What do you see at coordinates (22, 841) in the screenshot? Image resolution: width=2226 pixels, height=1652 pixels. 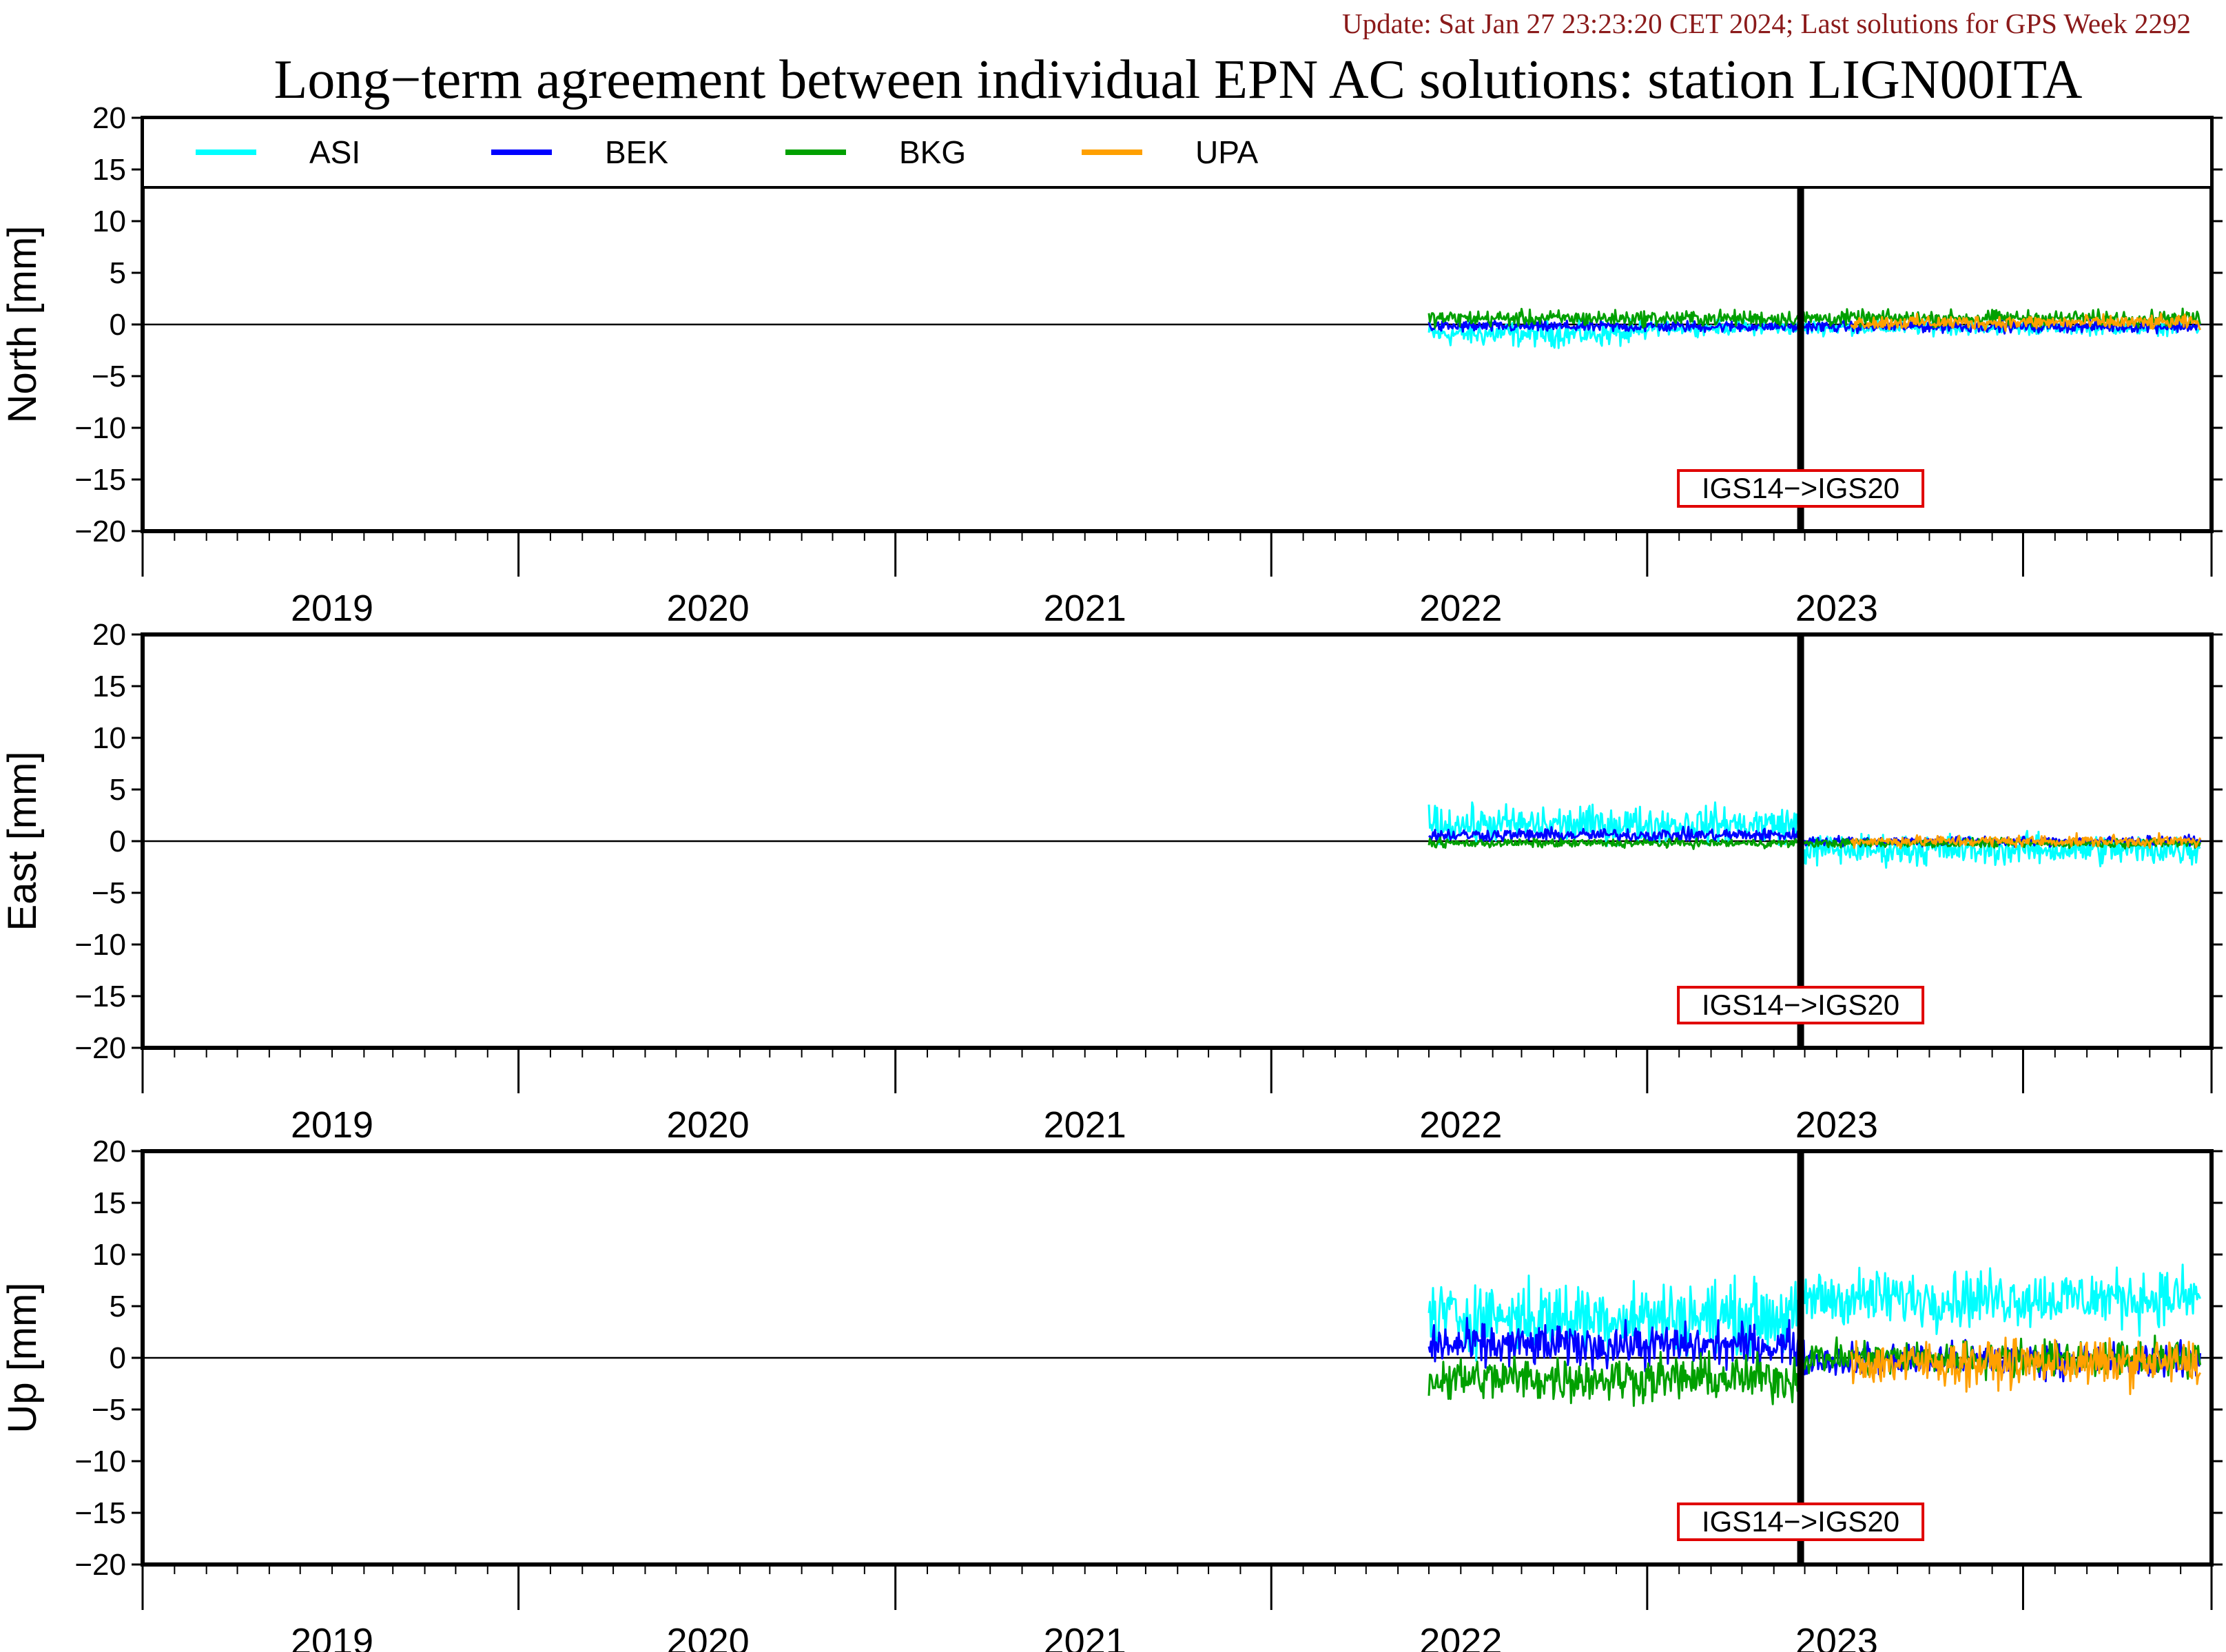 I see `y-axis-label: East [mm]` at bounding box center [22, 841].